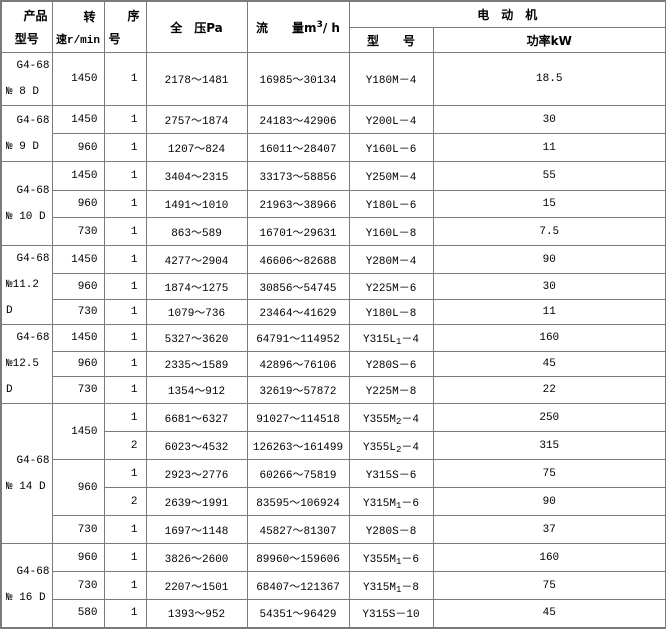  Describe the element at coordinates (298, 501) in the screenshot. I see `flow-cell: 83595～106924` at that location.